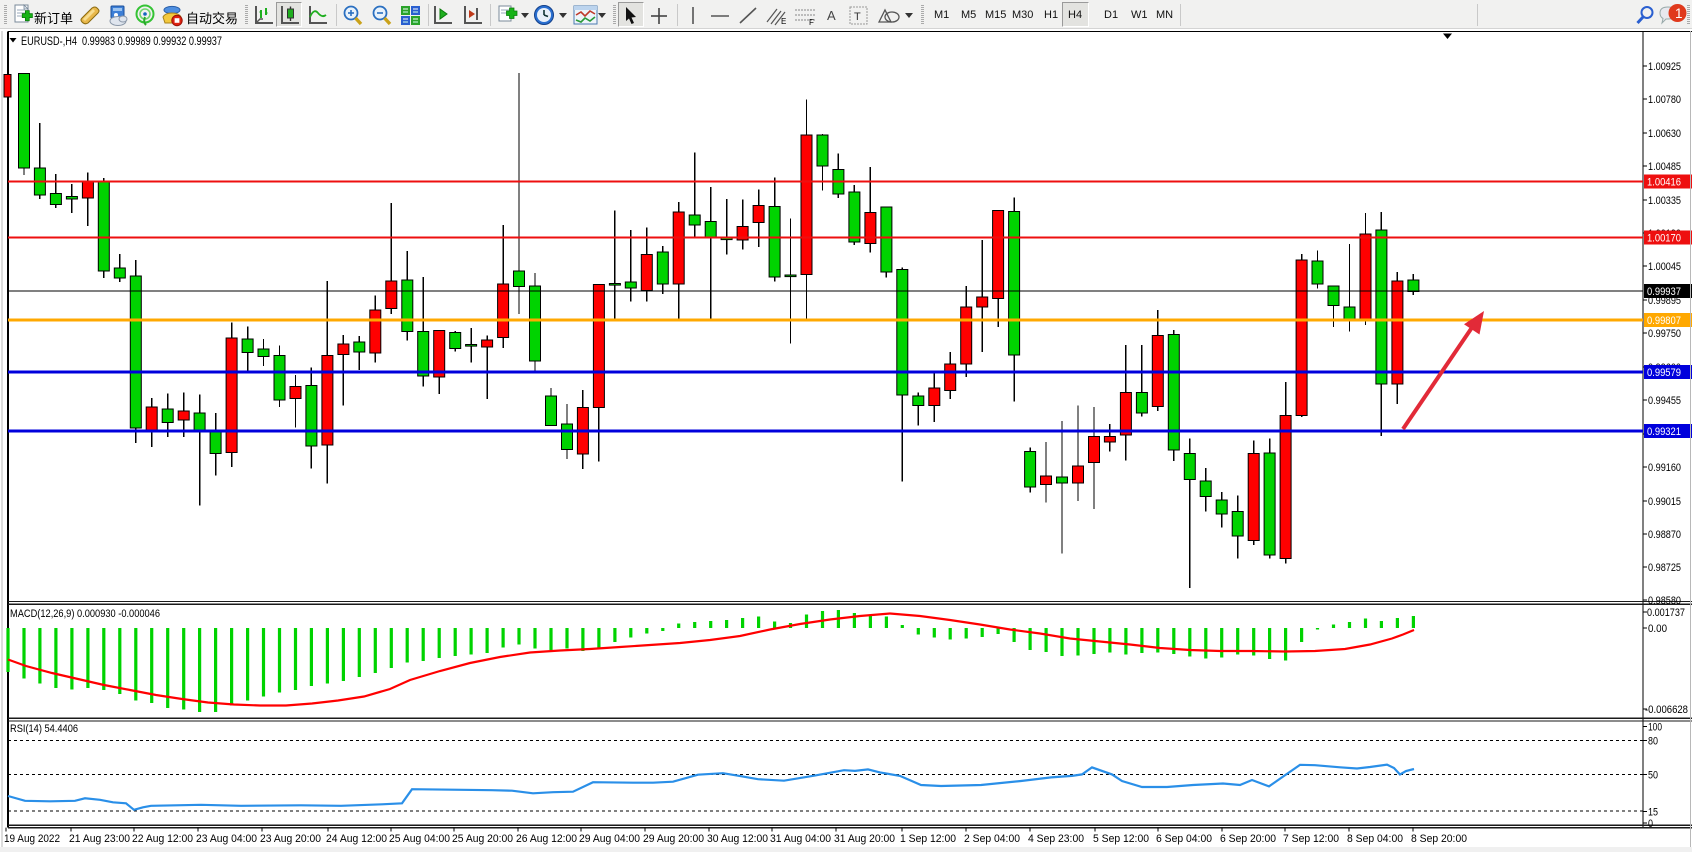 Image resolution: width=1692 pixels, height=852 pixels. I want to click on svg-text: E, so click(783, 21).